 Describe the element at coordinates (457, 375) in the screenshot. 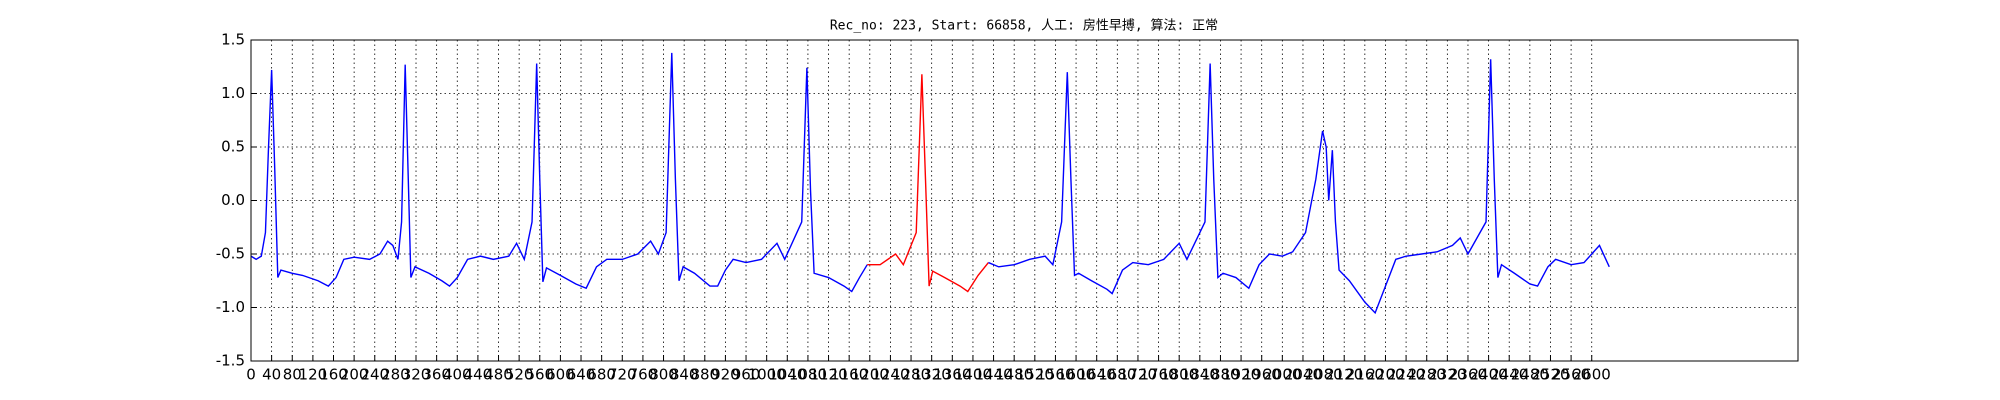

I see `x-tick-label: 400` at that location.